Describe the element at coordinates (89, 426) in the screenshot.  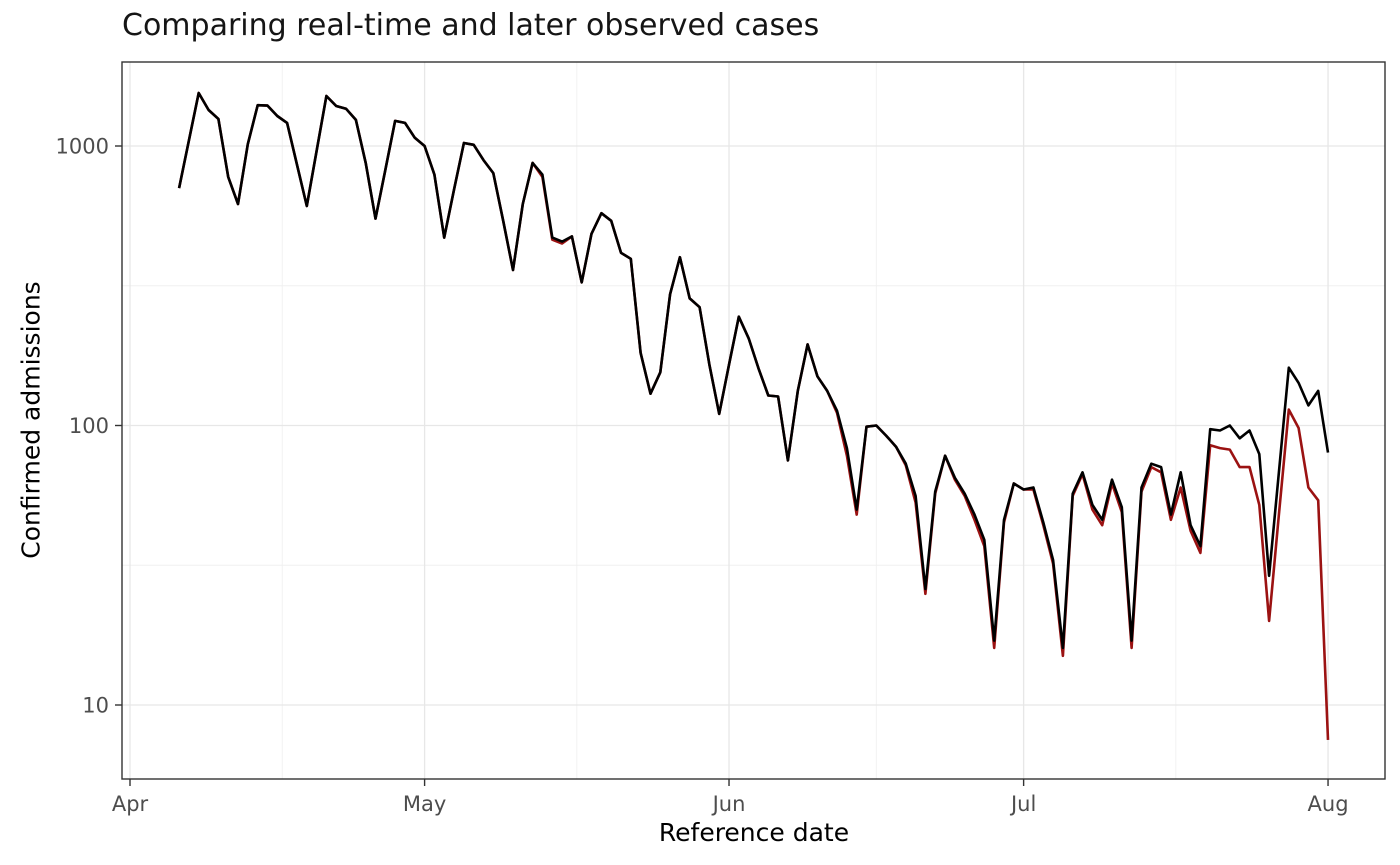
I see `y-tick-label: 100` at that location.